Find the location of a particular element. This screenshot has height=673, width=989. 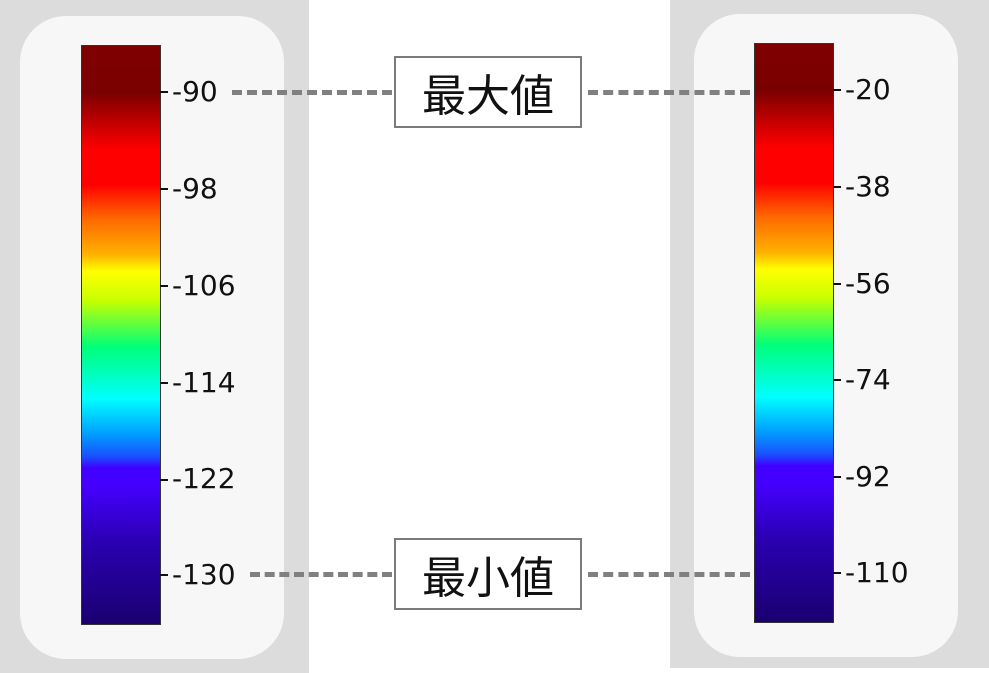

max-connector-right is located at coordinates (669, 92).